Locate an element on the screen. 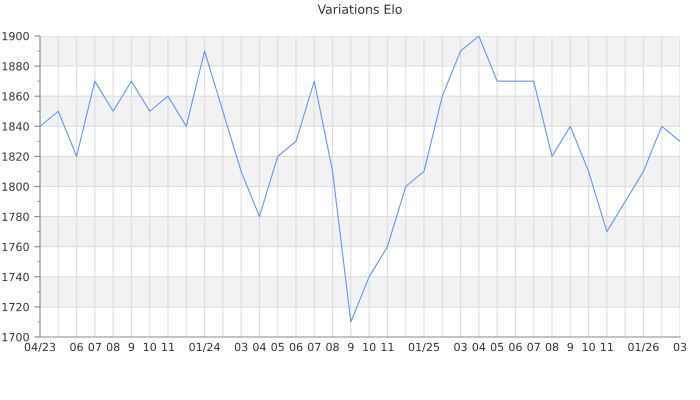 Image resolution: width=700 pixels, height=400 pixels. x-tick-label: 01/25 is located at coordinates (424, 347).